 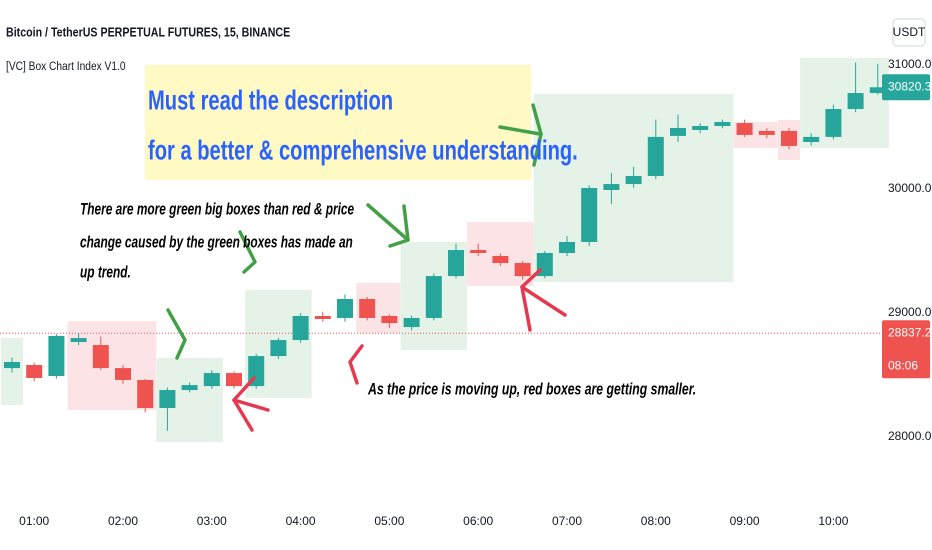 I want to click on y-tick-label: 30000.0, so click(x=910, y=188).